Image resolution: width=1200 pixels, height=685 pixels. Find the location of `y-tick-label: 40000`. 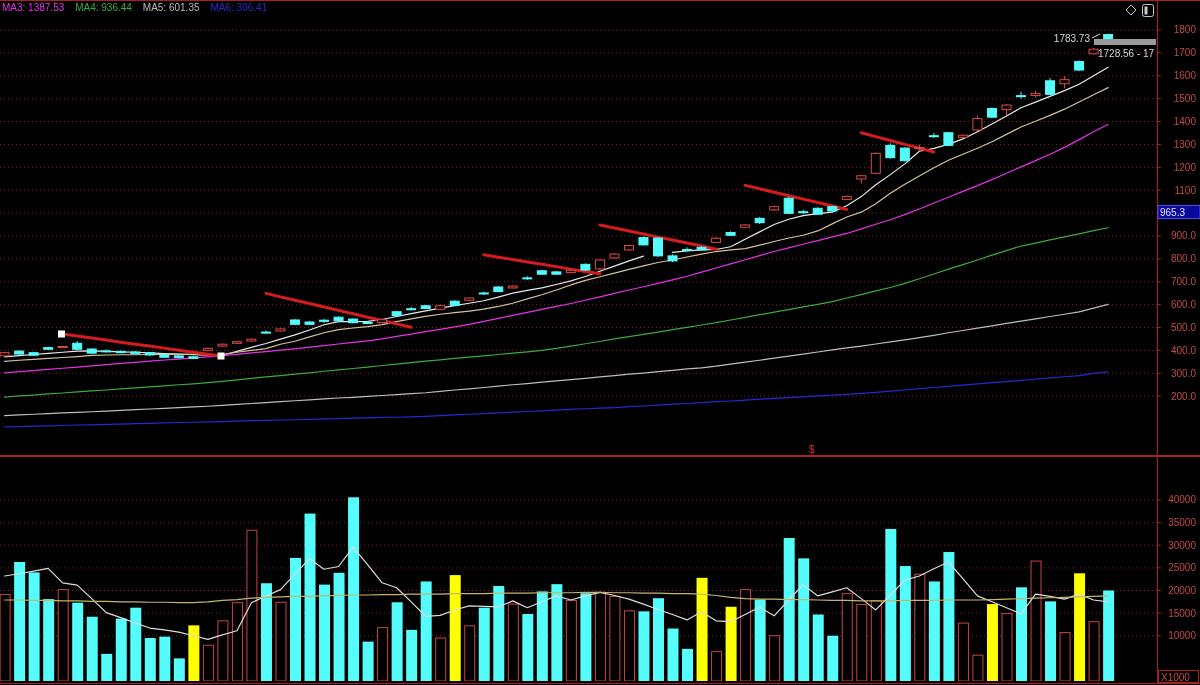

y-tick-label: 40000 is located at coordinates (1182, 500).